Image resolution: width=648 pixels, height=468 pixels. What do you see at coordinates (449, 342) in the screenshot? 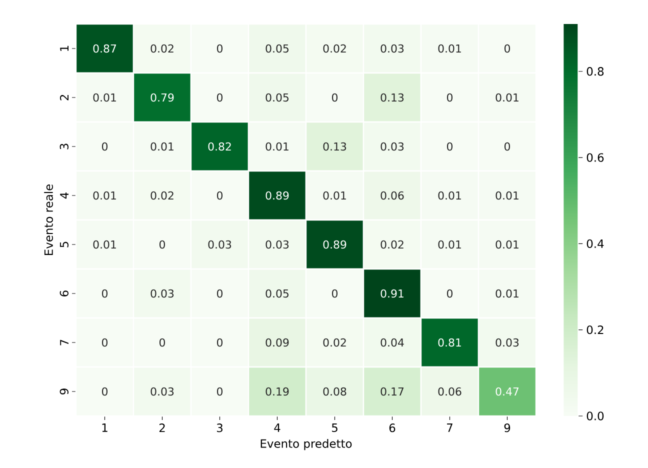
I see `data-label: 0.81` at bounding box center [449, 342].